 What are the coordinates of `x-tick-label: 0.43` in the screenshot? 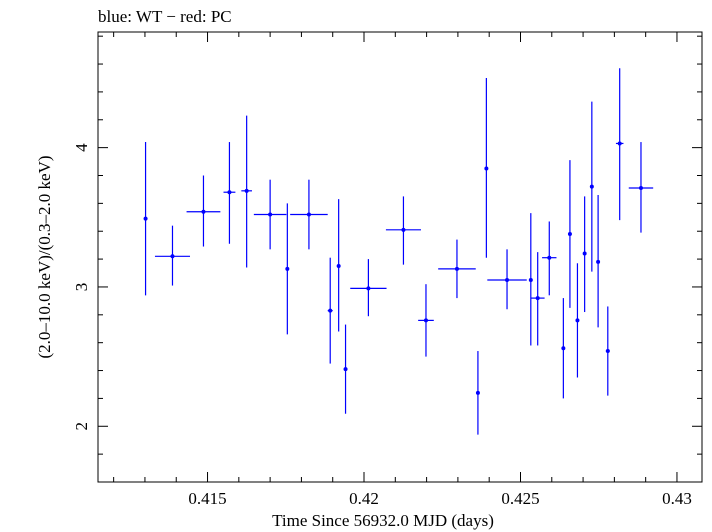 It's located at (677, 498).